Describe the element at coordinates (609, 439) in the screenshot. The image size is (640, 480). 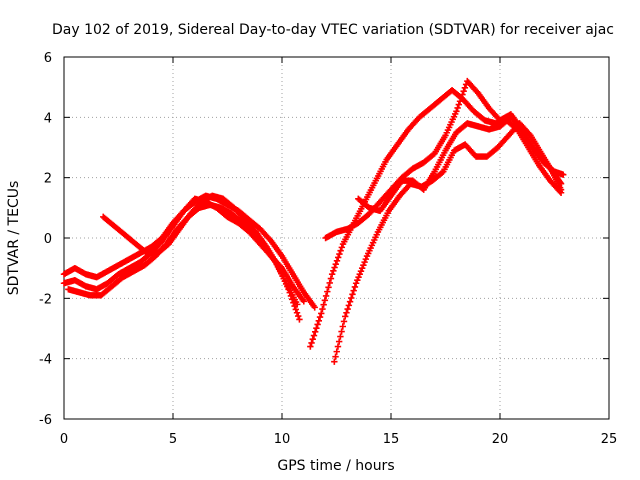
I see `x-tick-label: 25` at that location.